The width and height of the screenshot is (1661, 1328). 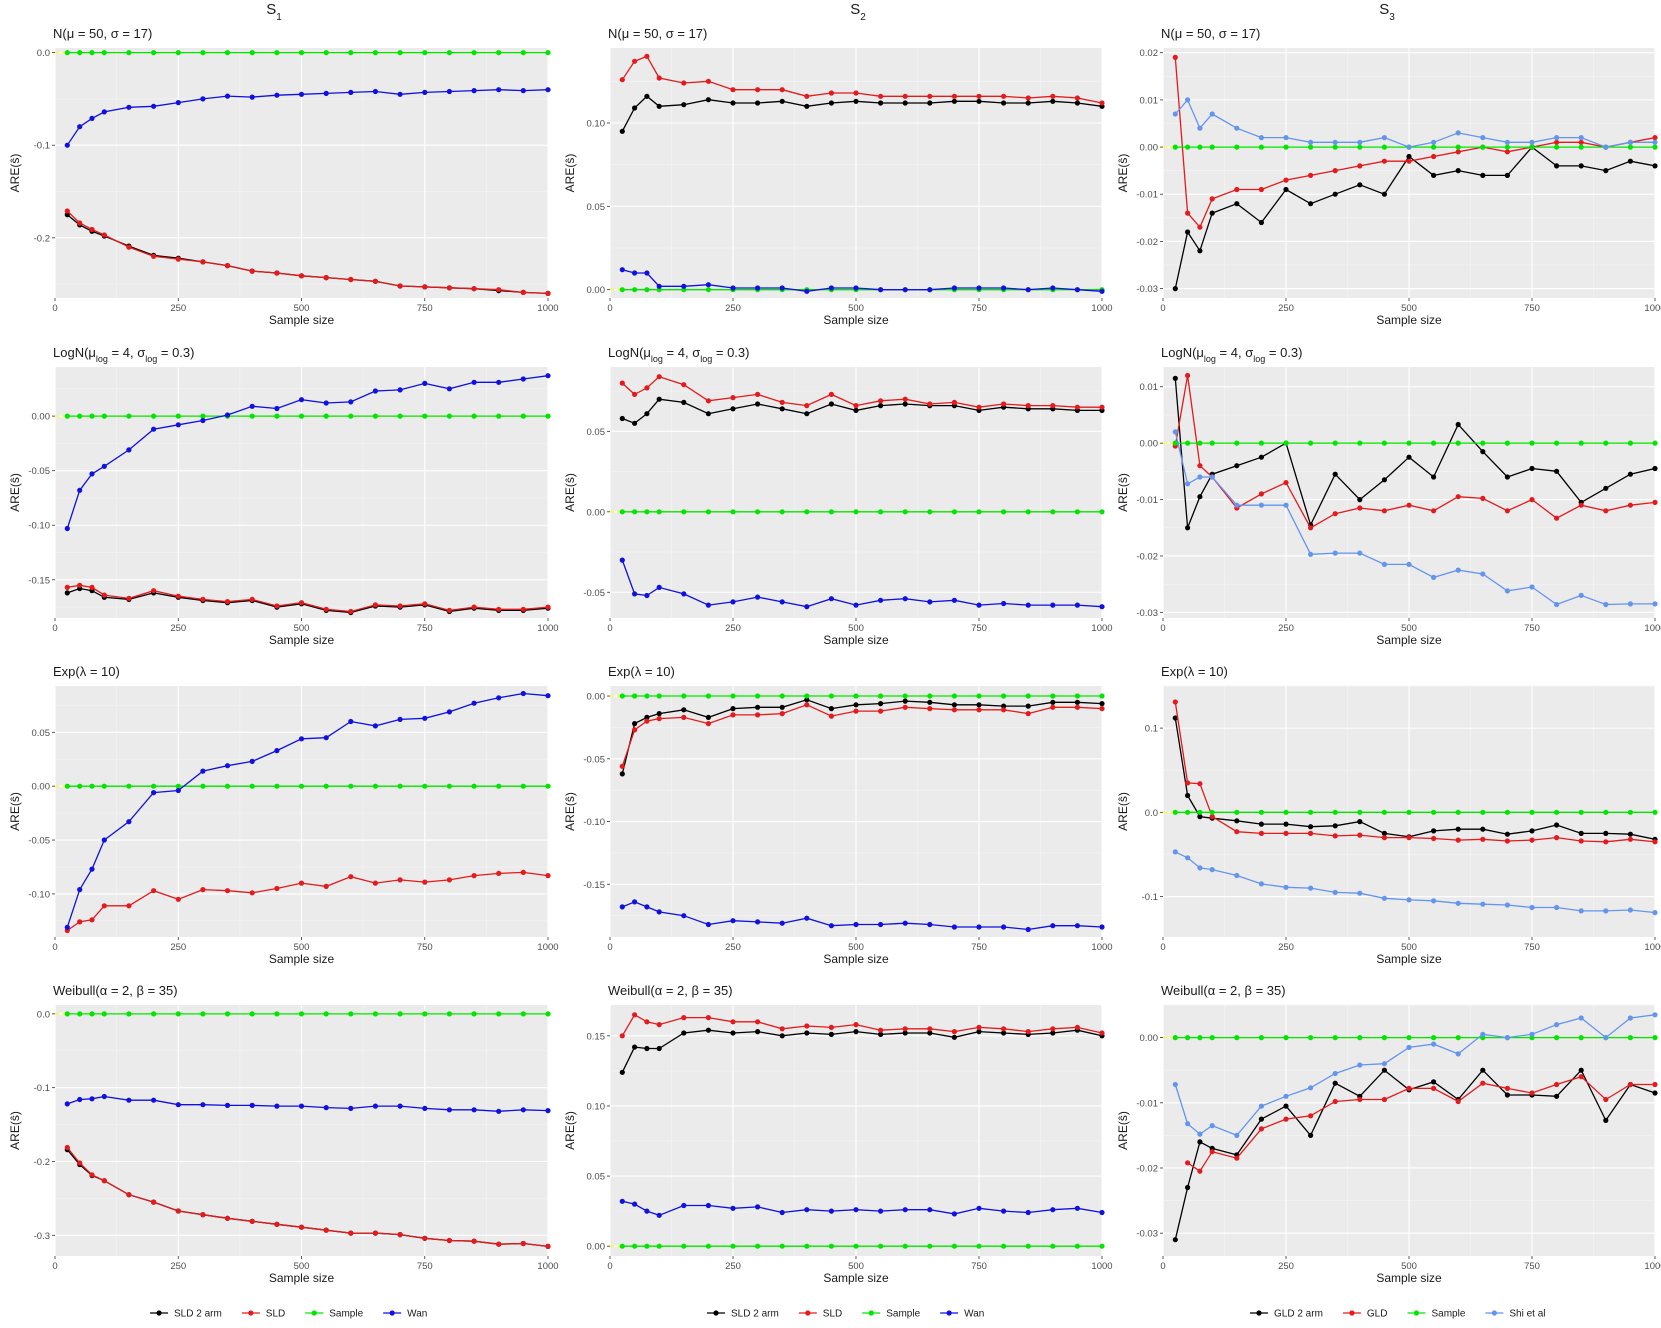 I want to click on legend-item-sld: SLD, so click(x=263, y=1314).